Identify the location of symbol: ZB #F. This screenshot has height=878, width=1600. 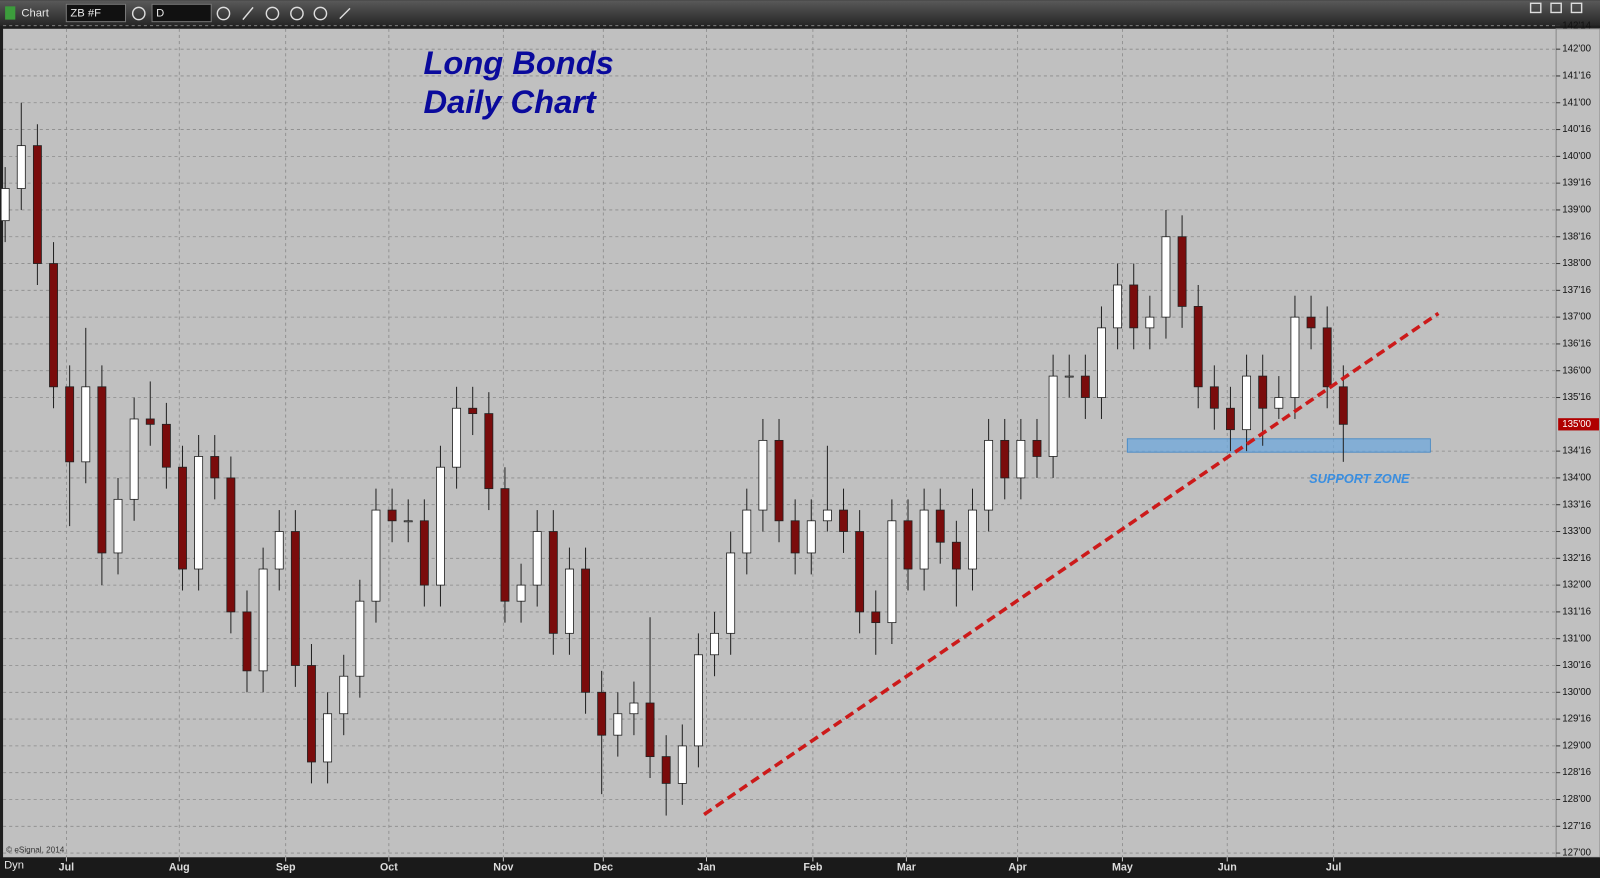
(85, 13).